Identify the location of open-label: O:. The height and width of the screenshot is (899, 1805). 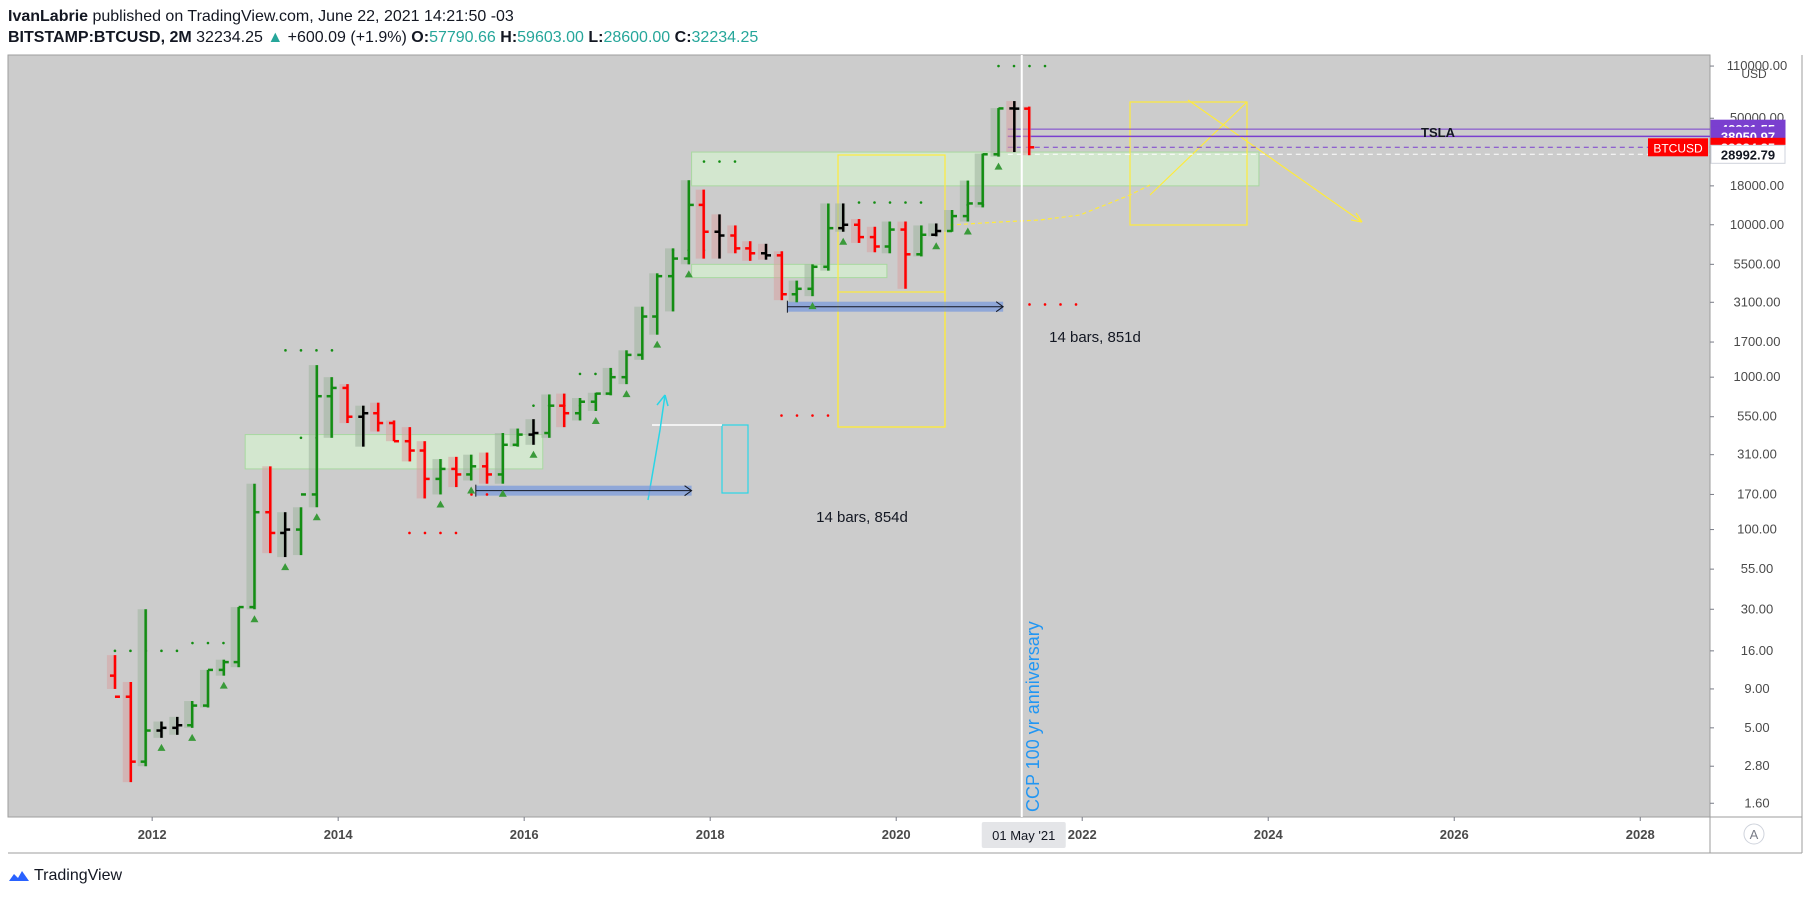
(420, 37).